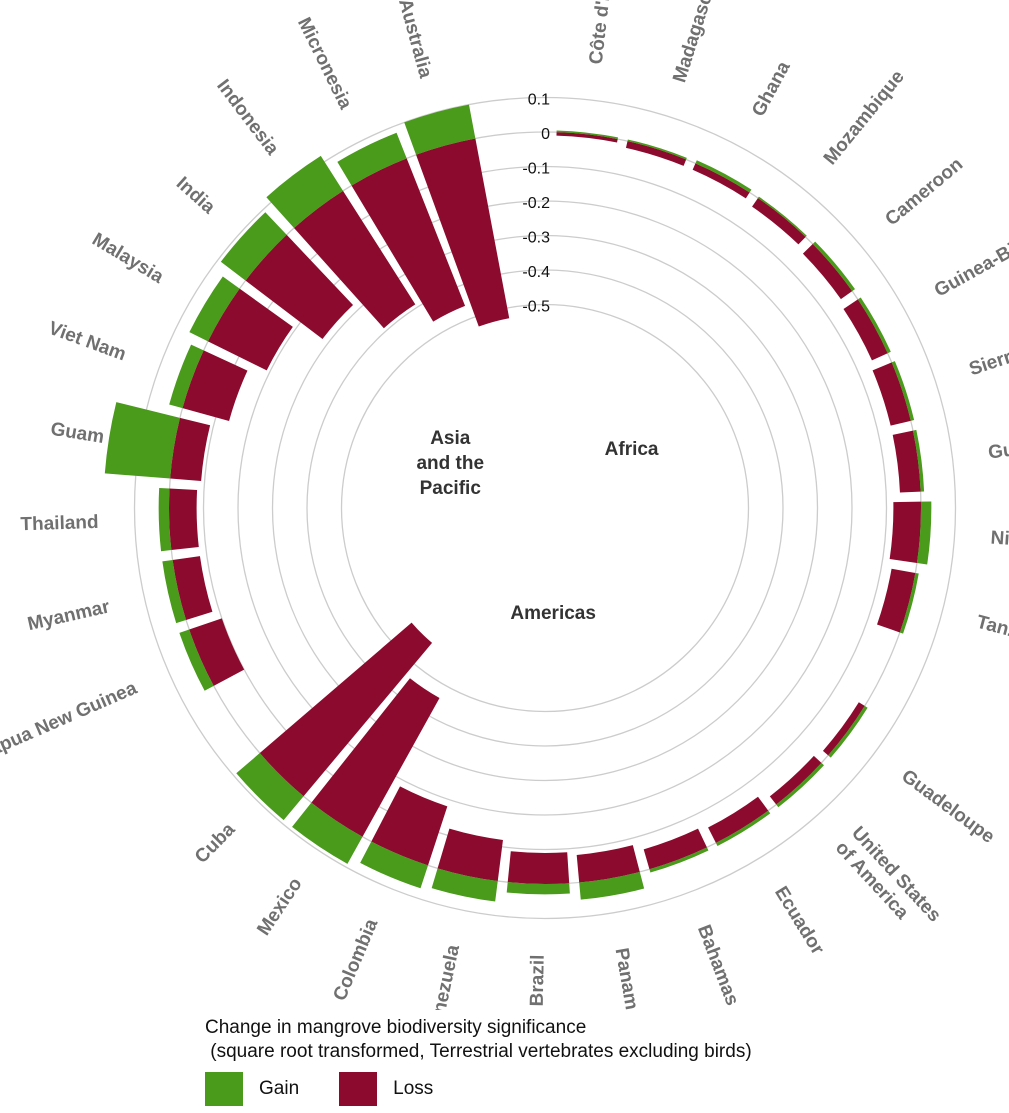 The width and height of the screenshot is (1009, 1113). I want to click on country-label-line: Guadeloupe, so click(947, 807).